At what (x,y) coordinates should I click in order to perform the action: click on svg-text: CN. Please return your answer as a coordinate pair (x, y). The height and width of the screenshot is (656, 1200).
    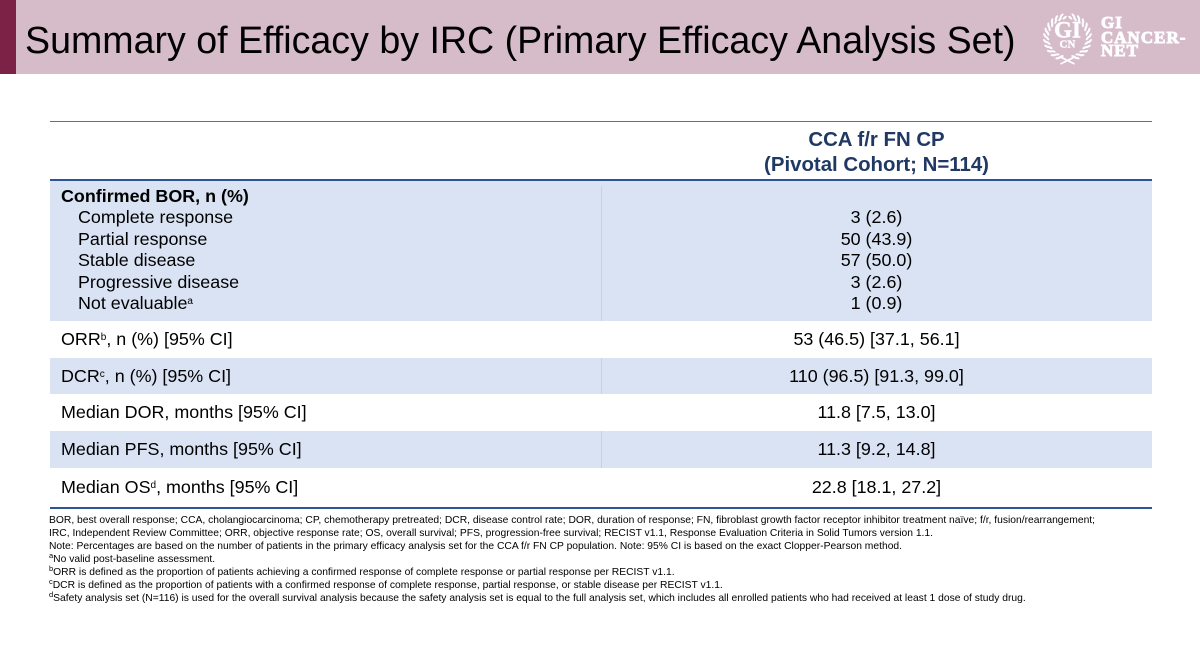
    Looking at the image, I should click on (1068, 45).